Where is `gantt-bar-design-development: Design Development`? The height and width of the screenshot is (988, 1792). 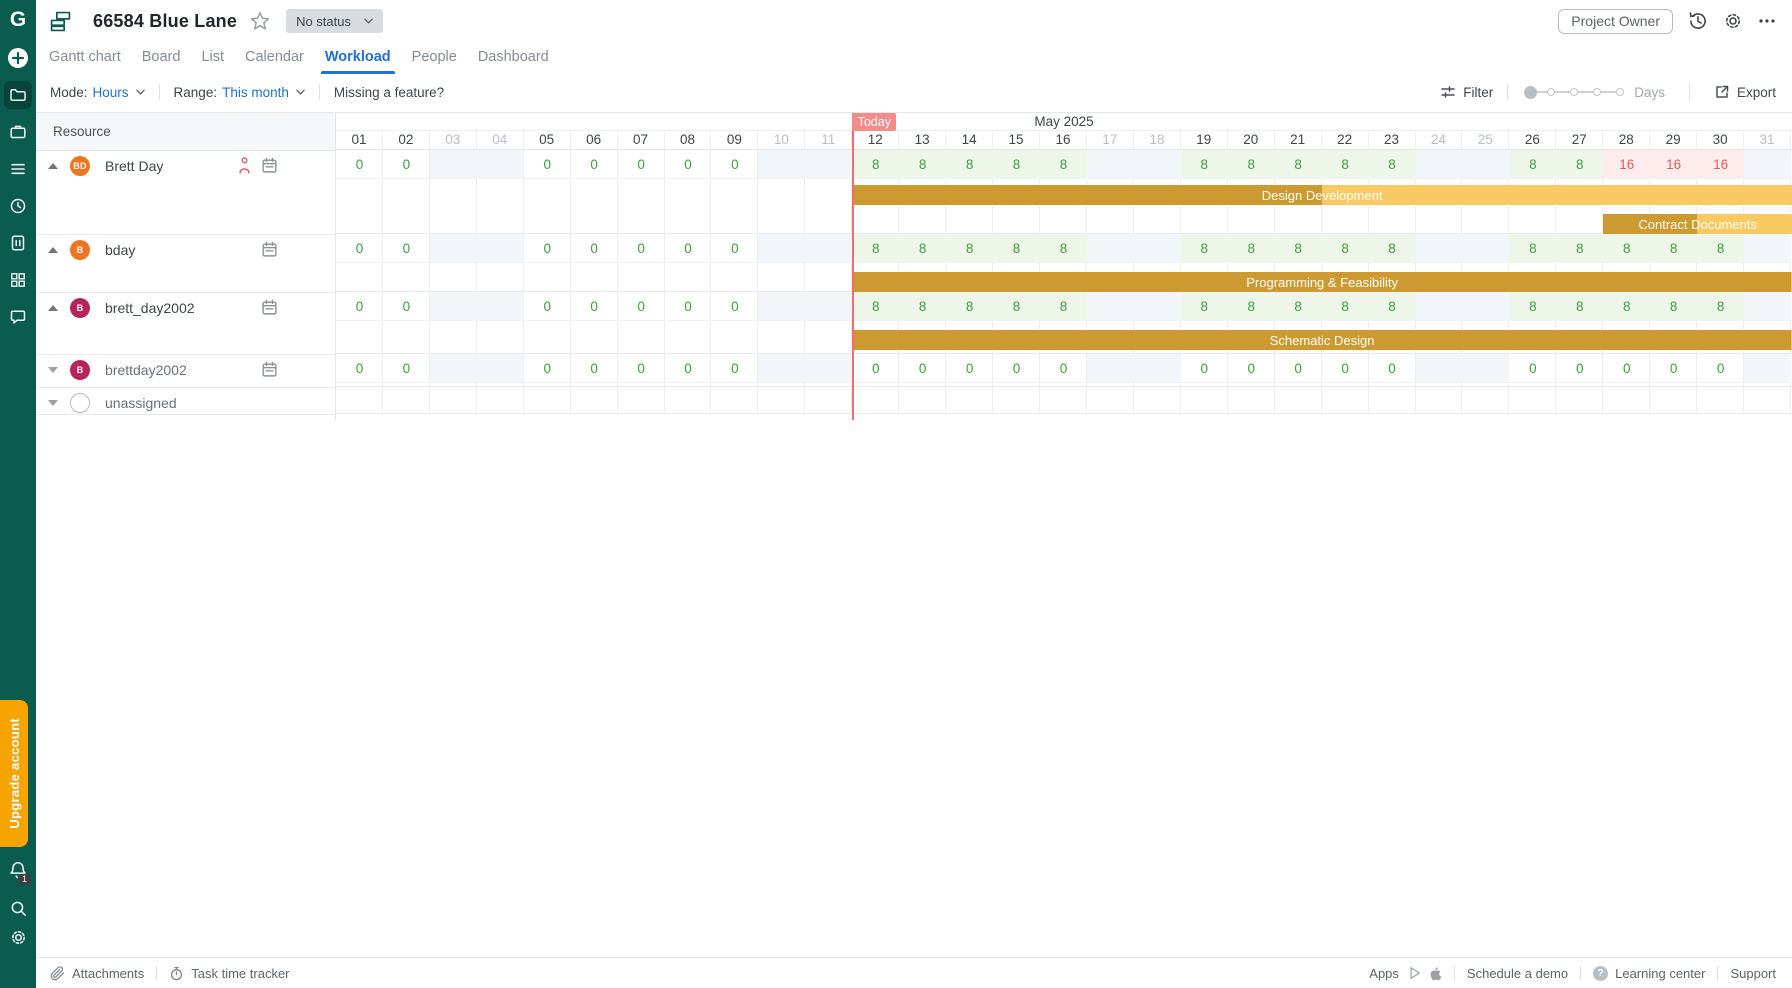
gantt-bar-design-development: Design Development is located at coordinates (1322, 195).